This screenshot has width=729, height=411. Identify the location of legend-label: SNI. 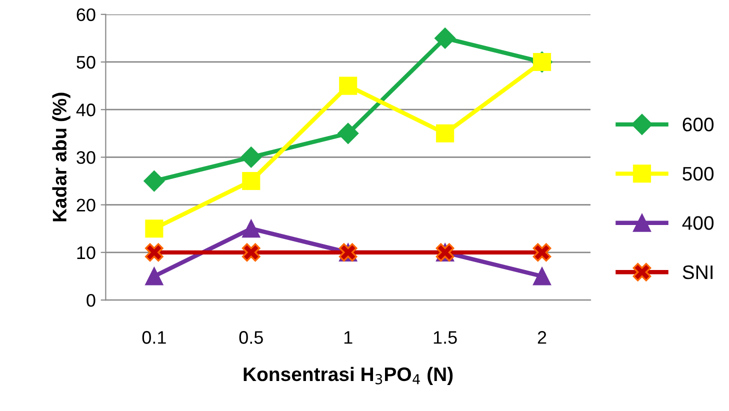
(697, 272).